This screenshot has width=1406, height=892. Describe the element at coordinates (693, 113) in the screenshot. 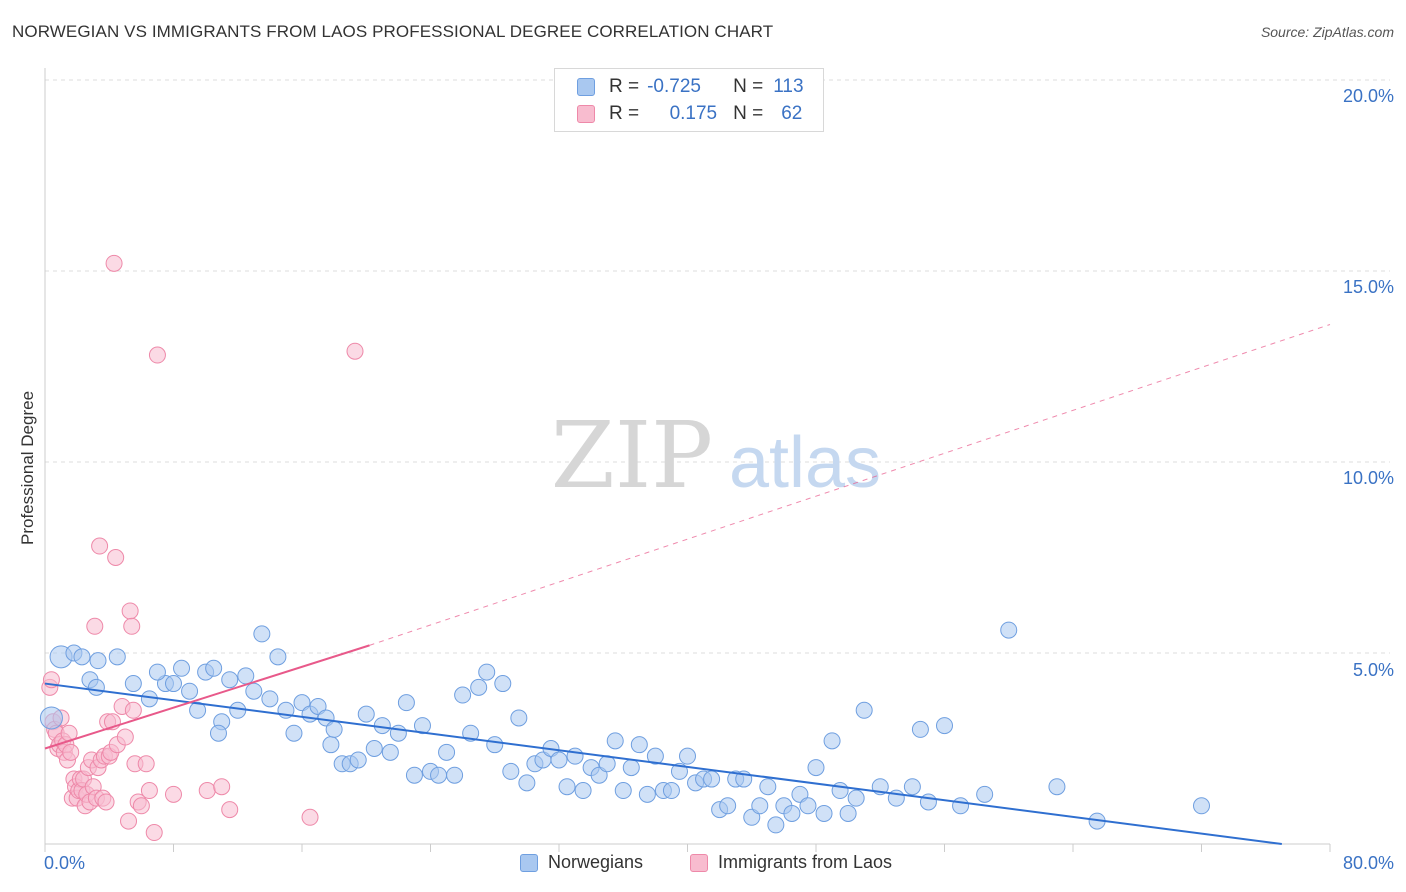

I see `legend-r-value: 0.175` at that location.